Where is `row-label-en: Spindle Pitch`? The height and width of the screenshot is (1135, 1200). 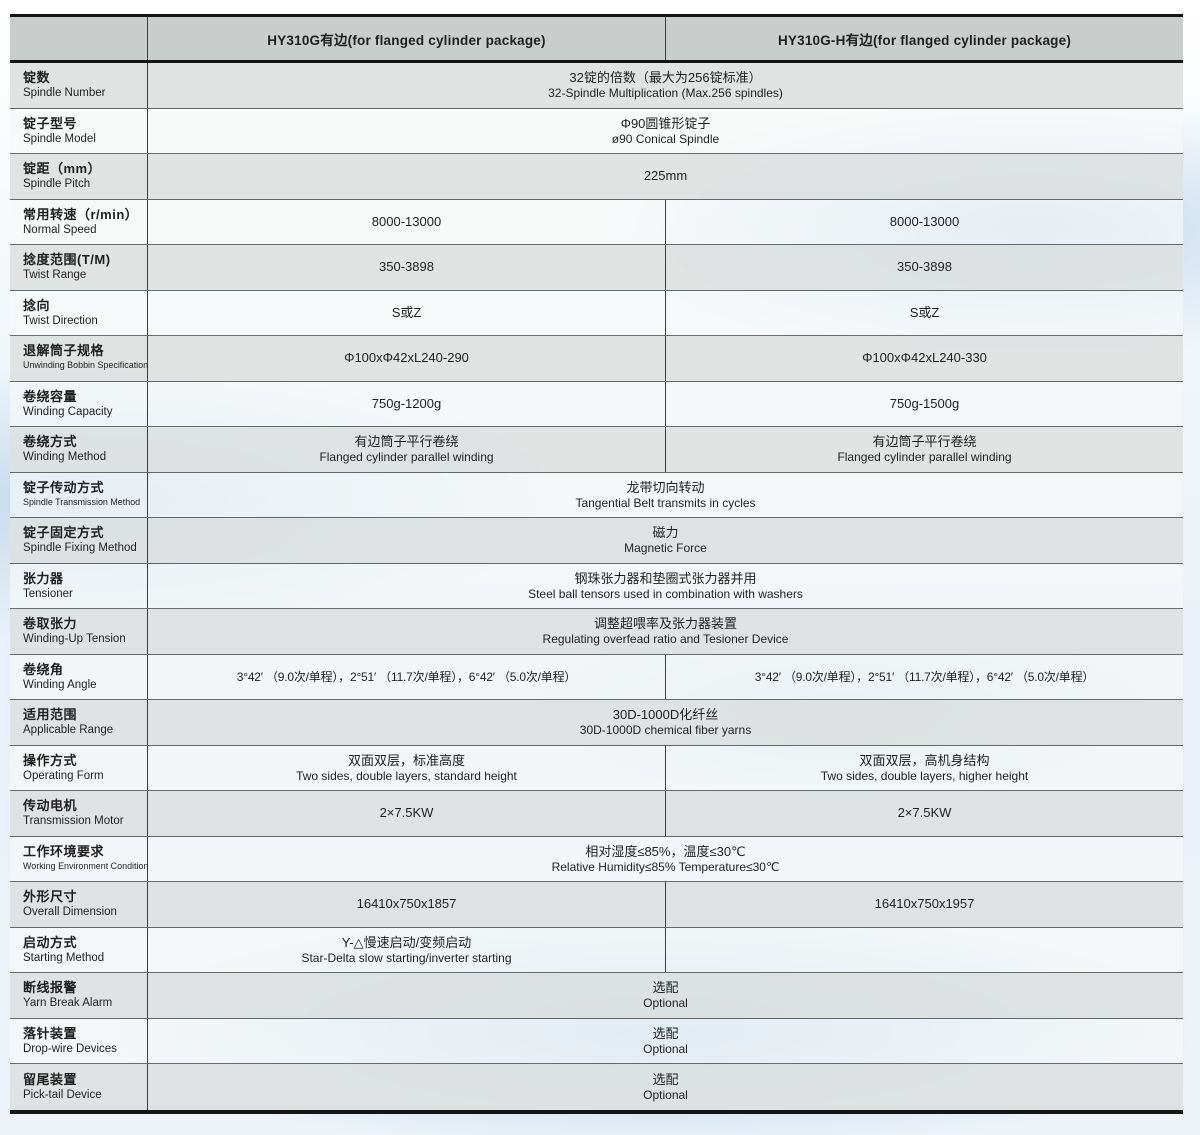 row-label-en: Spindle Pitch is located at coordinates (57, 184).